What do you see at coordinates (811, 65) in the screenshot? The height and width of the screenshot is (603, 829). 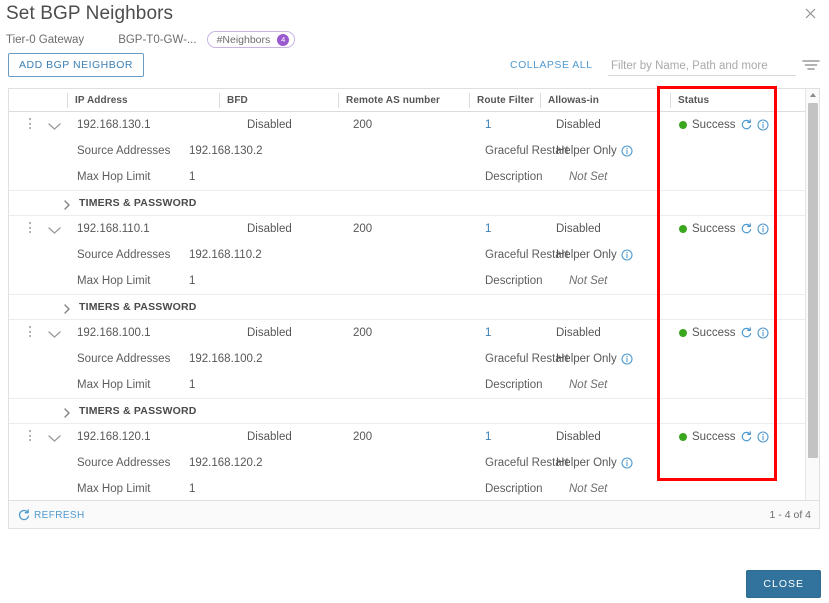 I see `filter-icon` at bounding box center [811, 65].